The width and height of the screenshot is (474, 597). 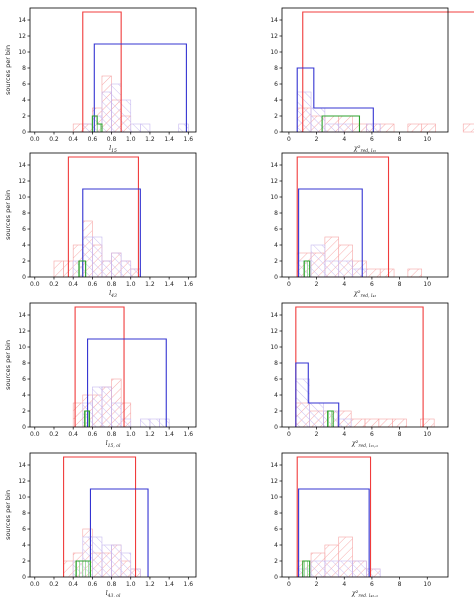 I want to click on chart-panel-4: 0 2 4 6 8 10 12 14 0 2 4 6 8 10 χ²red, l₄₃, so click(x=359, y=225).